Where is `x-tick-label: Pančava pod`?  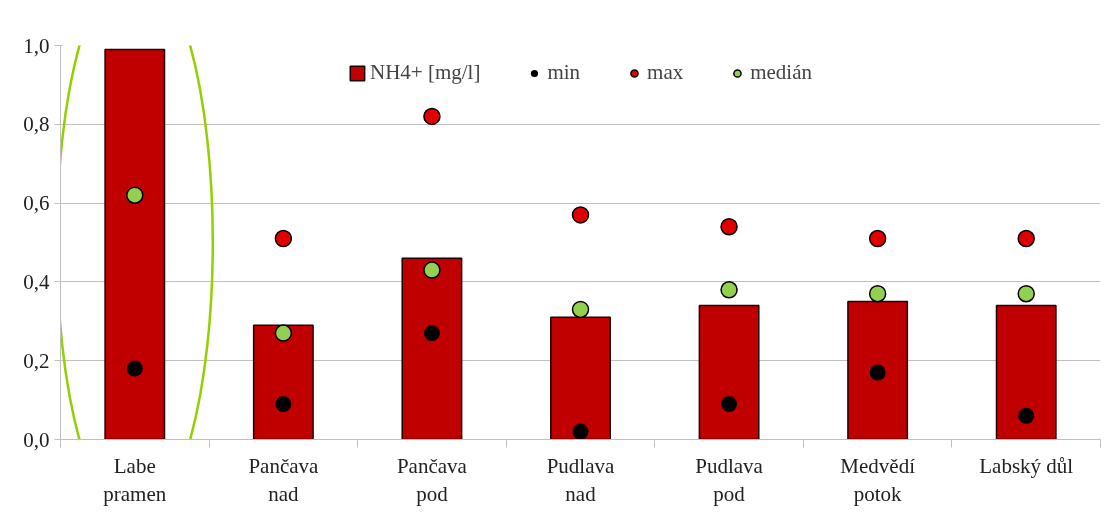
x-tick-label: Pančava pod is located at coordinates (432, 480).